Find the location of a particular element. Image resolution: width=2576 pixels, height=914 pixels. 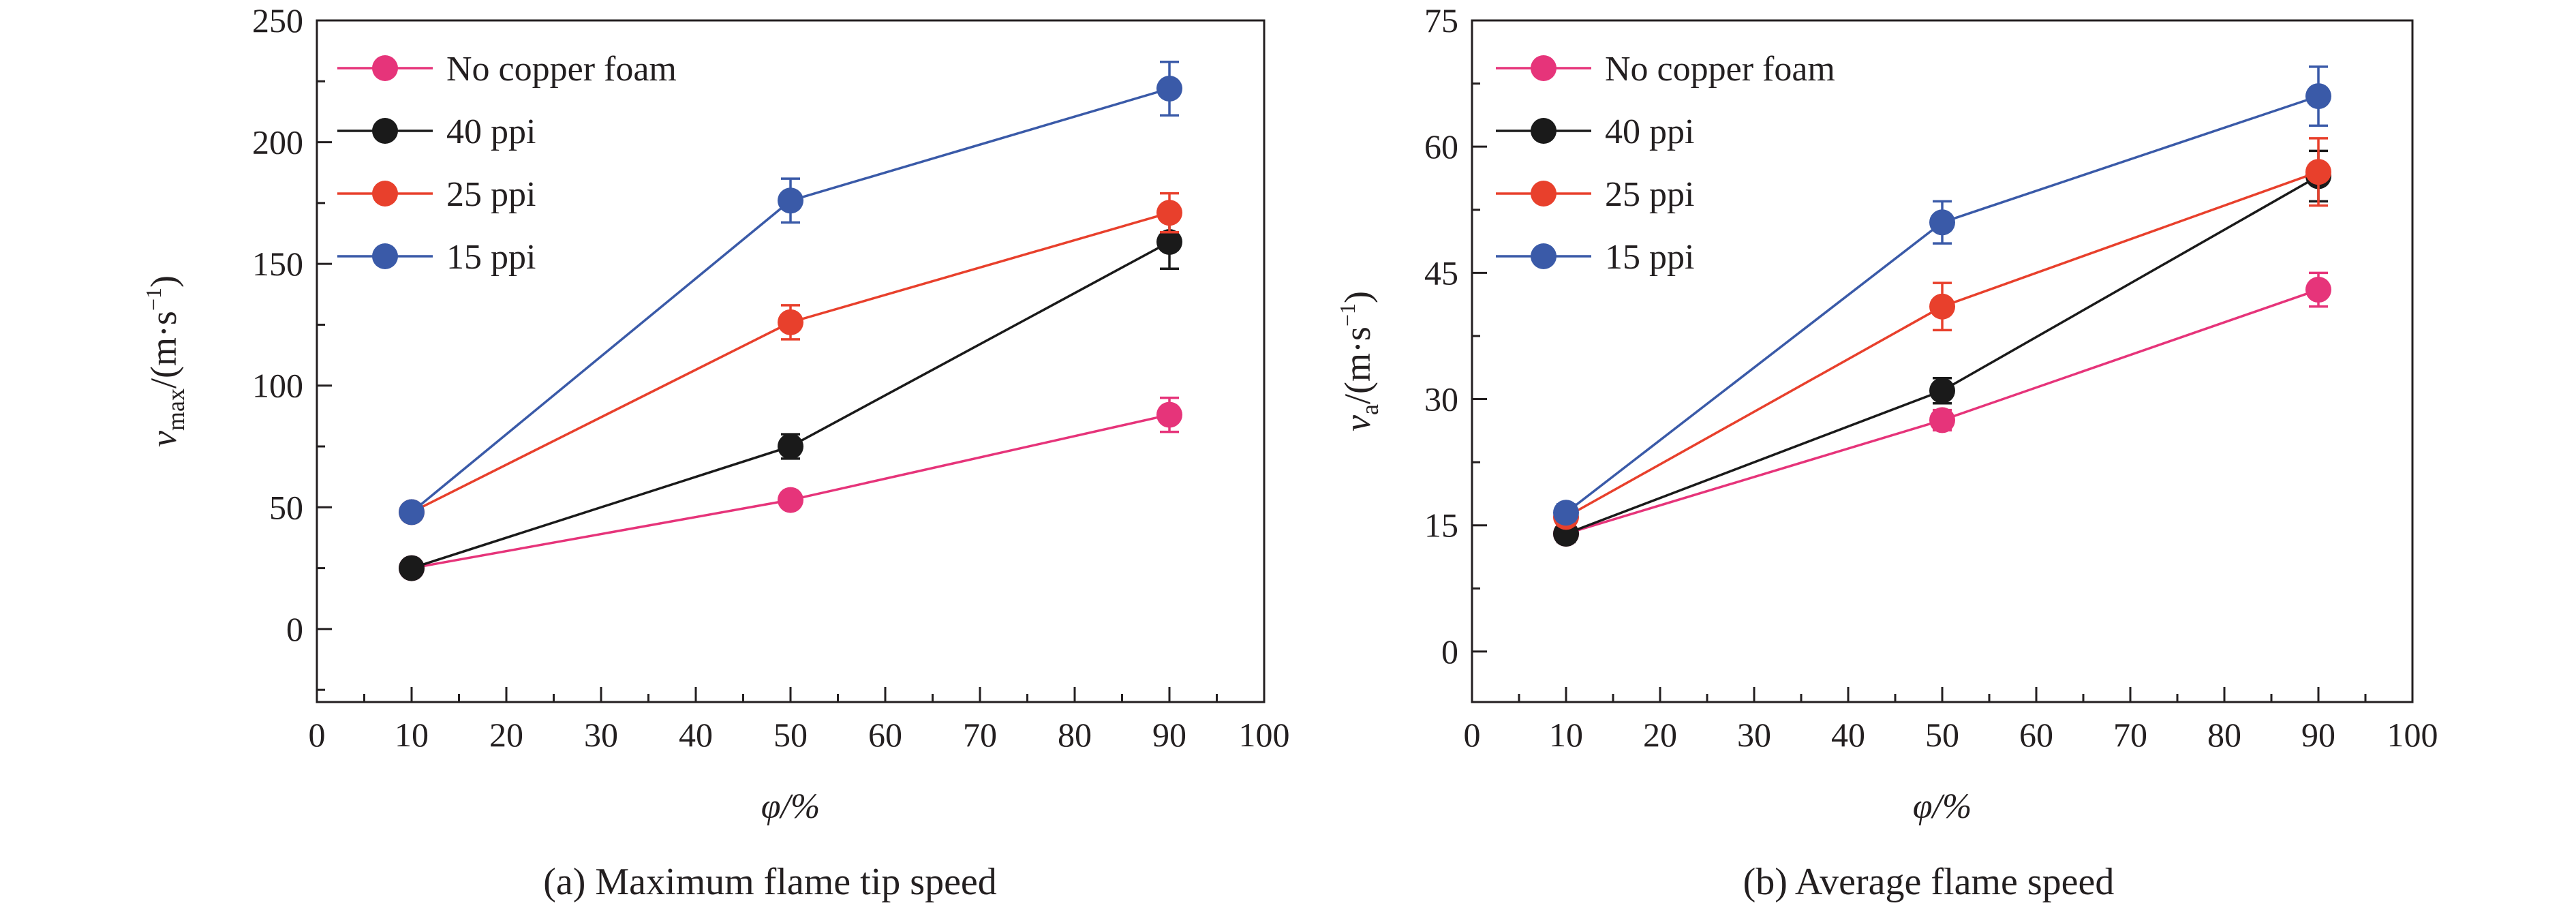

y-tick-label: 75 is located at coordinates (1441, 20).